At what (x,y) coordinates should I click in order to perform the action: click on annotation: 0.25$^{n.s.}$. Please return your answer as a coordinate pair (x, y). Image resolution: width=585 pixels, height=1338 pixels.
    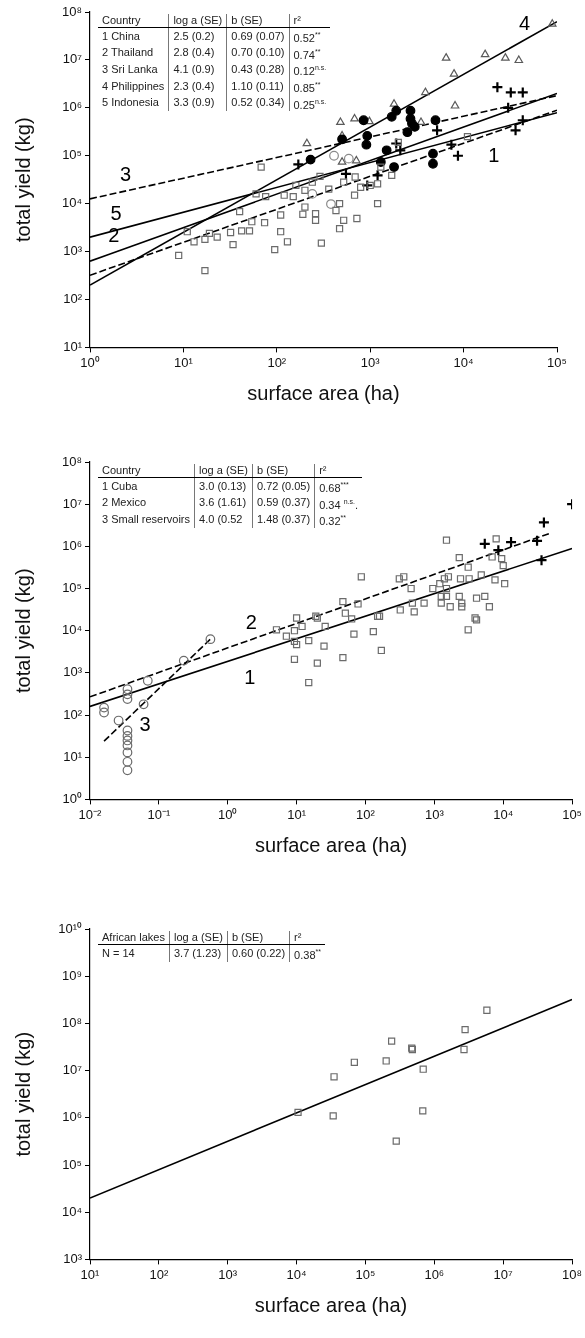
    Looking at the image, I should click on (310, 103).